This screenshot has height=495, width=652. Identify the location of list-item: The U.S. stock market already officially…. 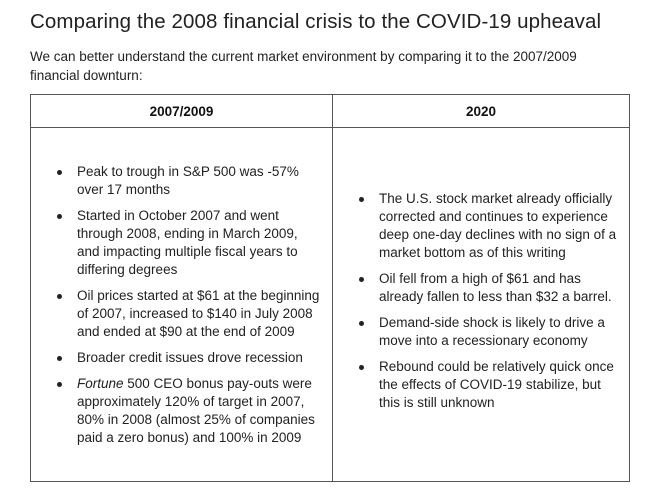
(488, 226).